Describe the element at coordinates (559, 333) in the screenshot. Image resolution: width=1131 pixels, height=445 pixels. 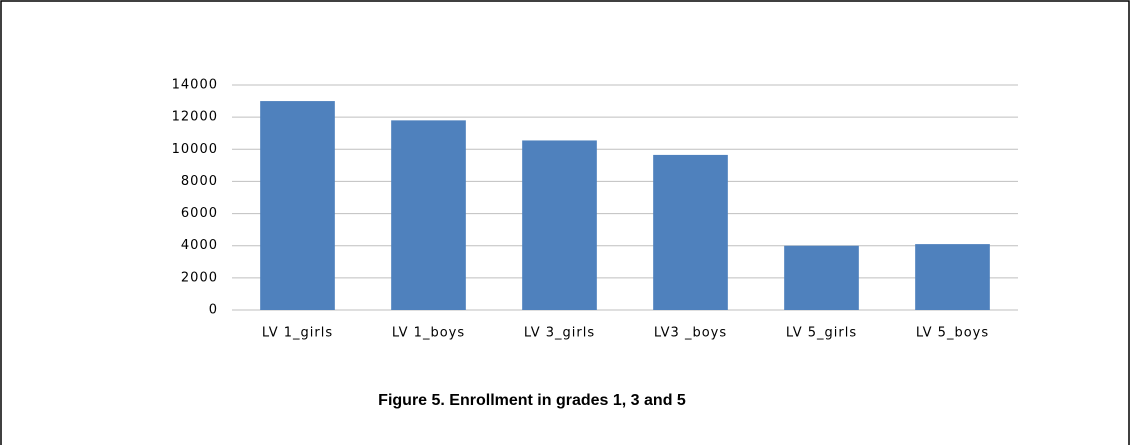
I see `x-tick-label: LV 3_girls` at that location.